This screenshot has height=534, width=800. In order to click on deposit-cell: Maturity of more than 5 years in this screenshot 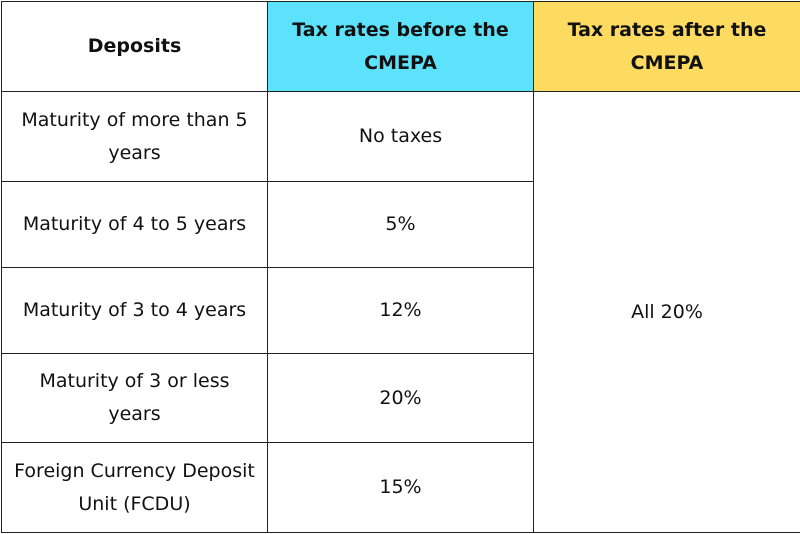, I will do `click(135, 137)`.